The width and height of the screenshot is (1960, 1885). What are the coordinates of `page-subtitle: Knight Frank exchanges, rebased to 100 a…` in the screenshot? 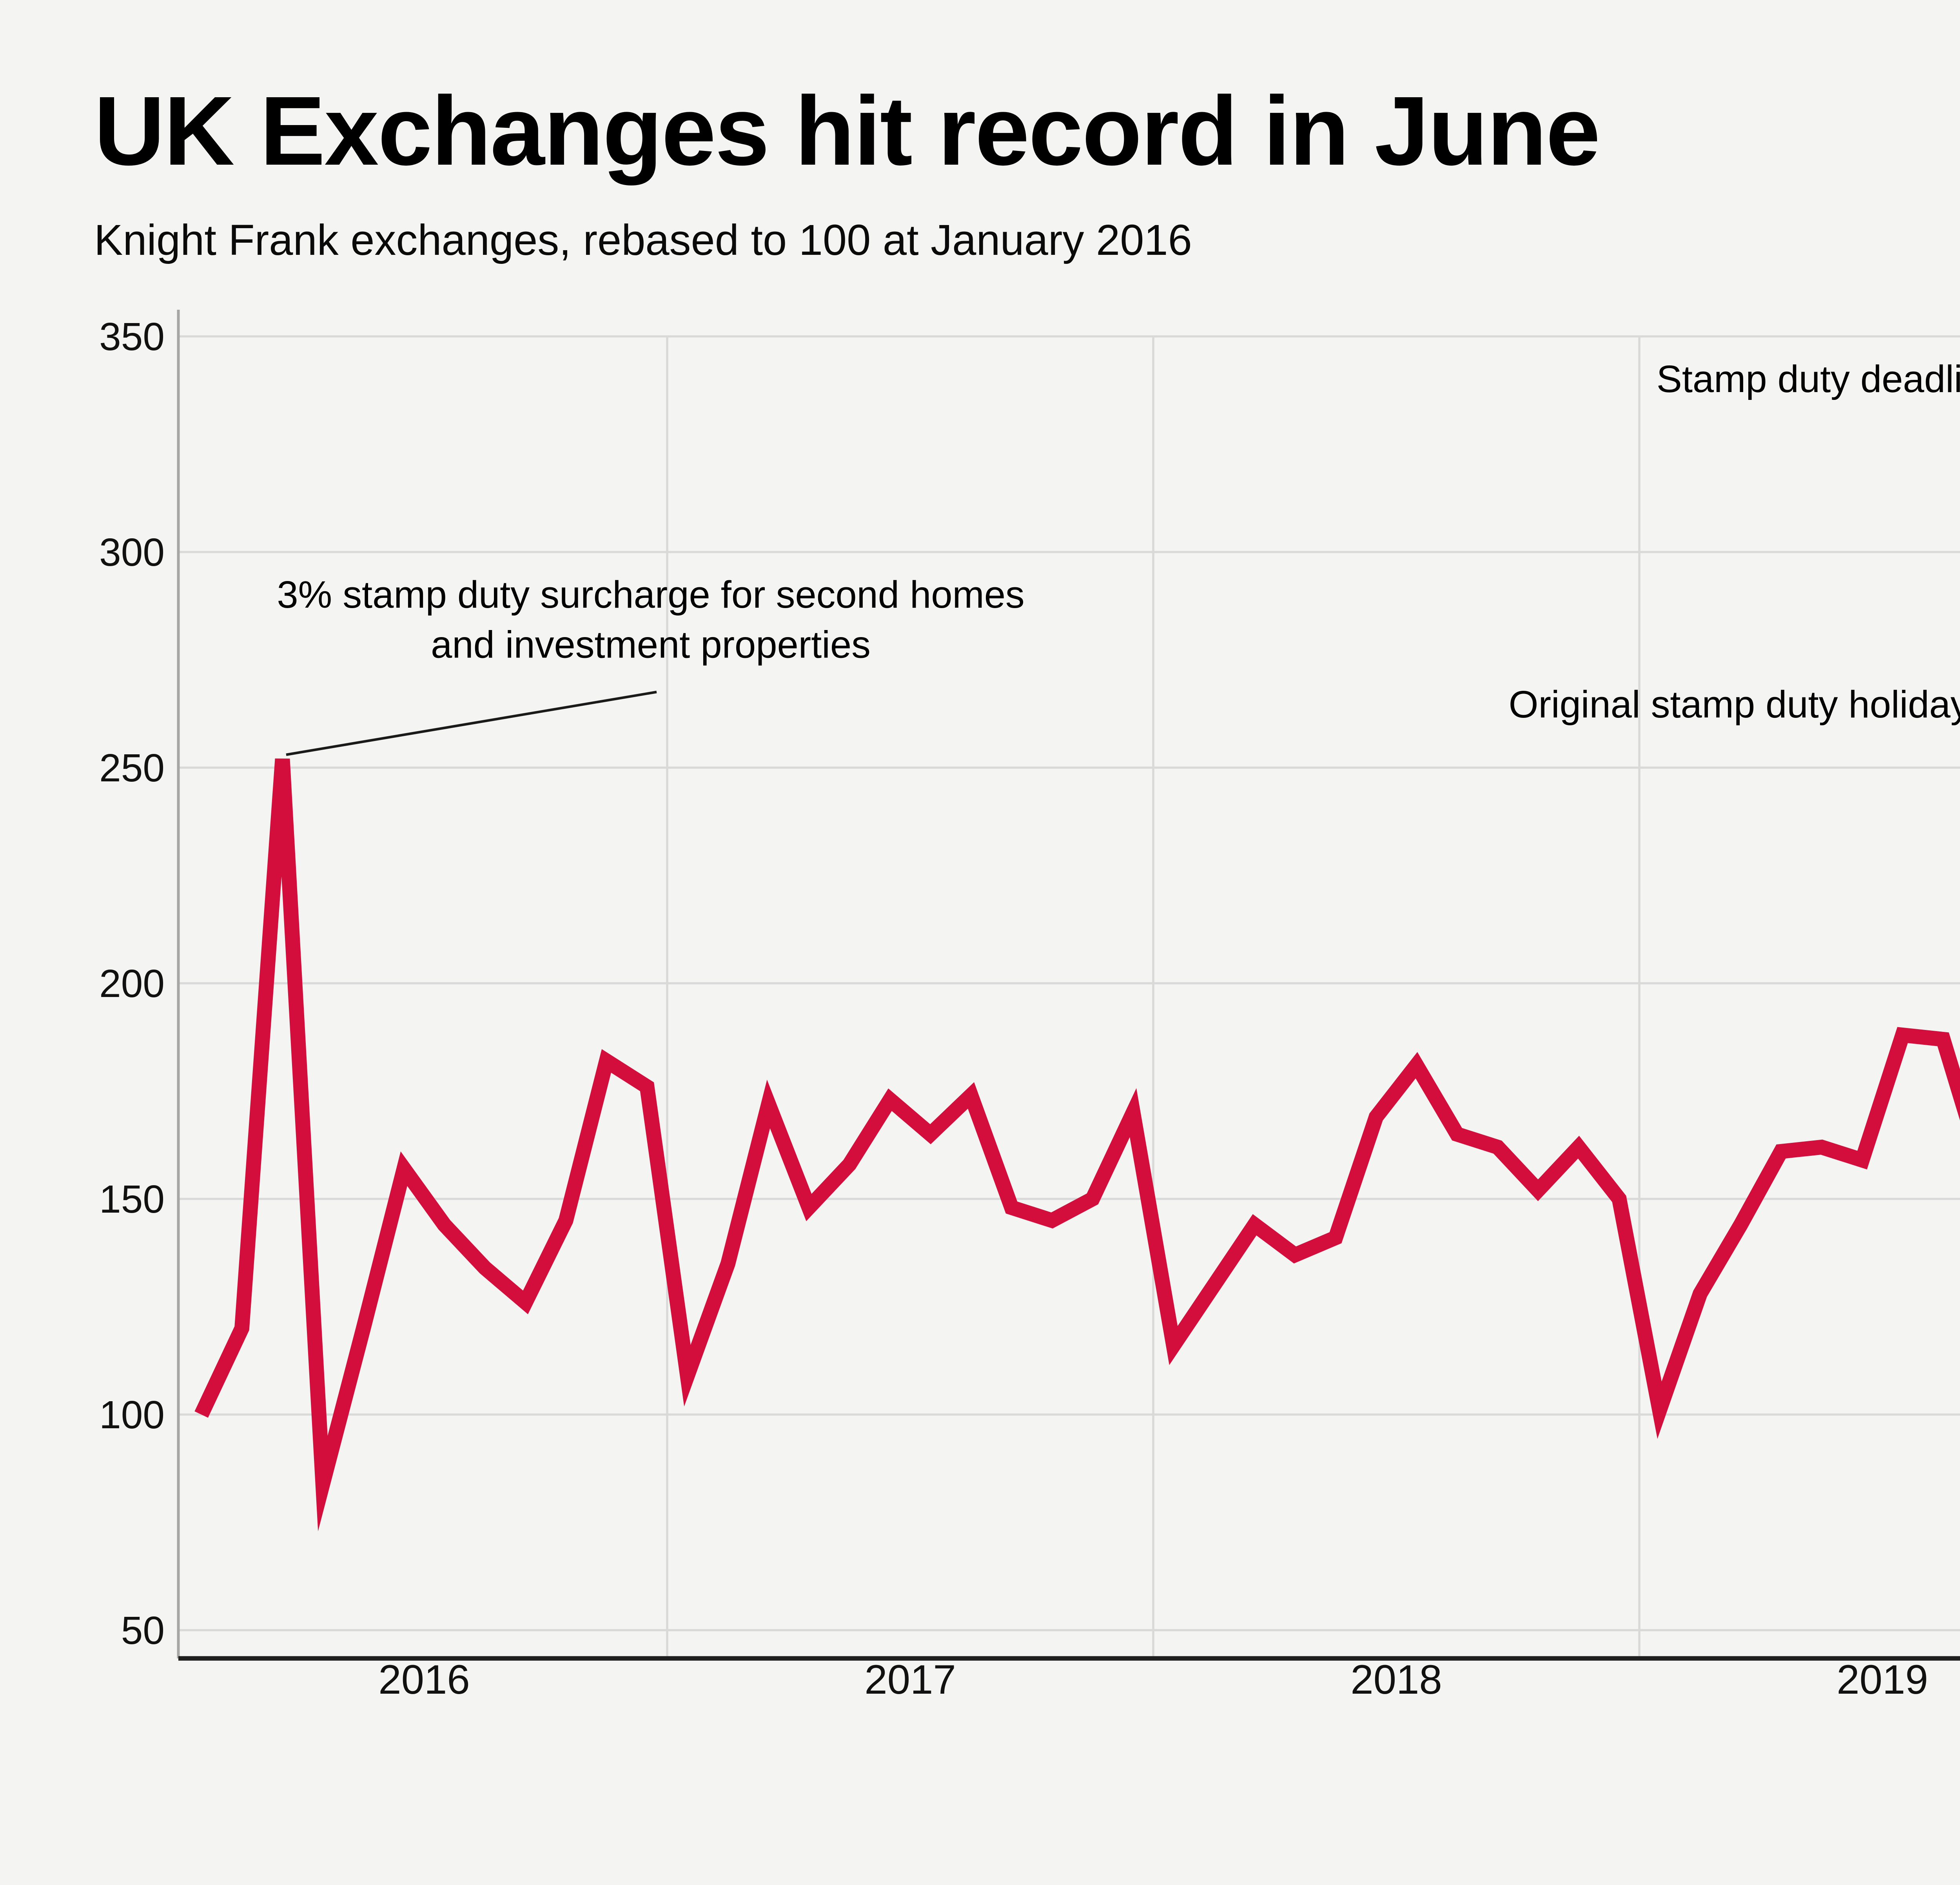 It's located at (643, 240).